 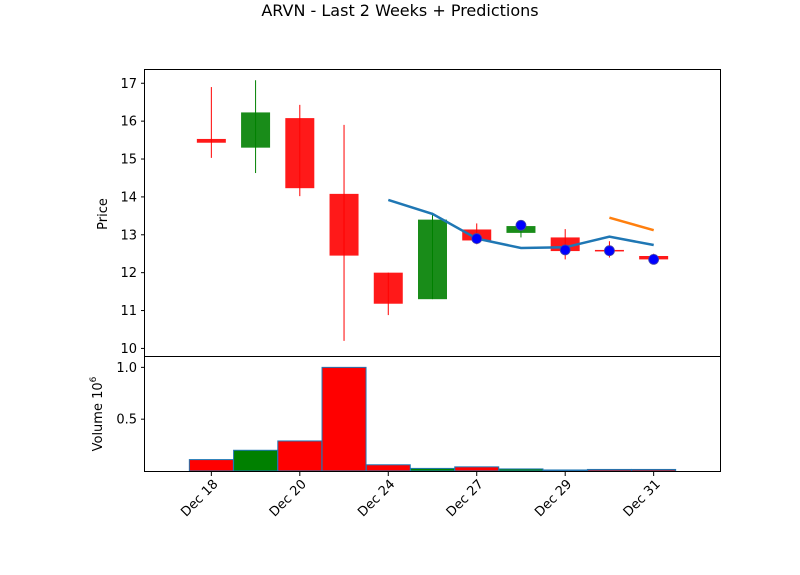 I want to click on x-tick-label: Dec 24, so click(x=376, y=498).